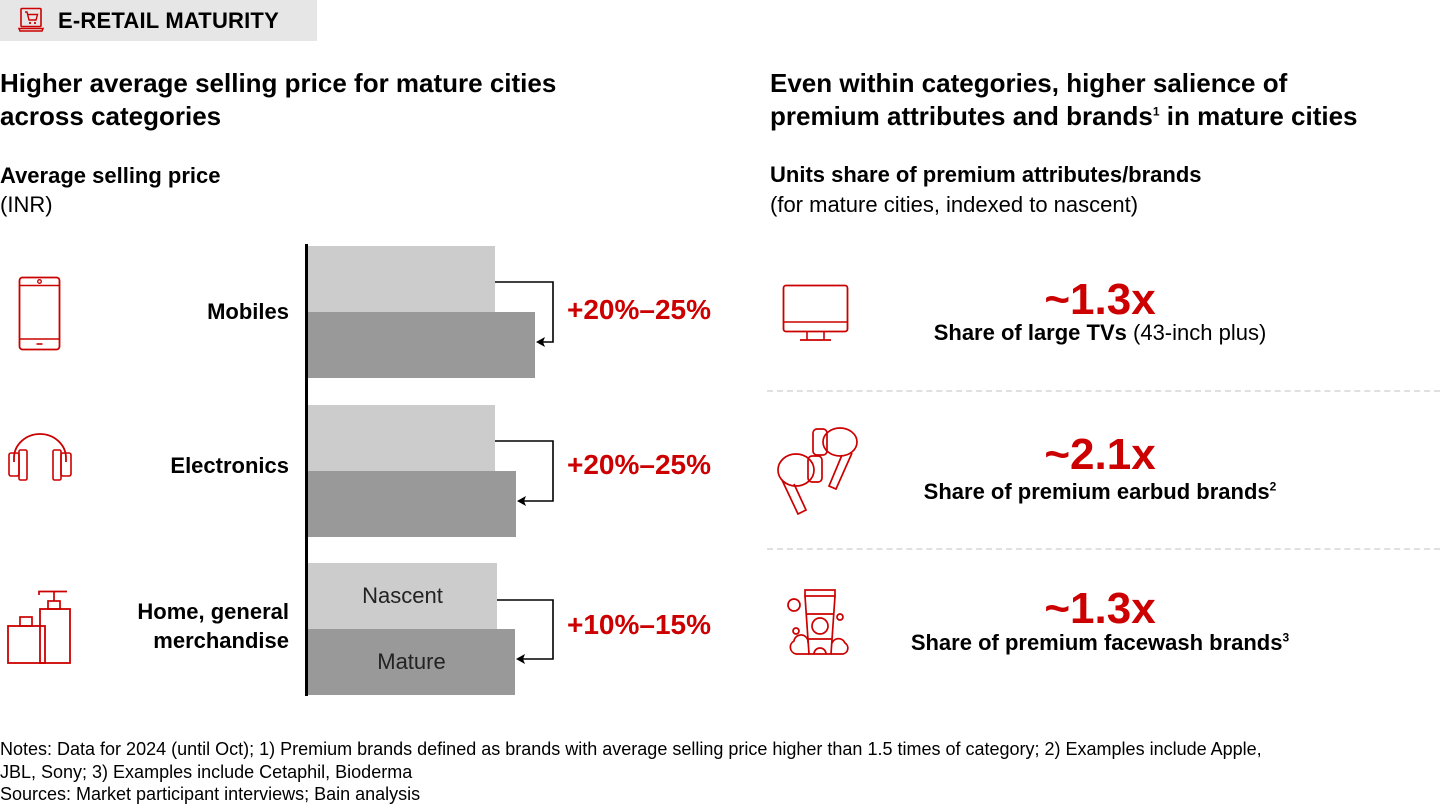  I want to click on bar-electronics-mature, so click(412, 504).